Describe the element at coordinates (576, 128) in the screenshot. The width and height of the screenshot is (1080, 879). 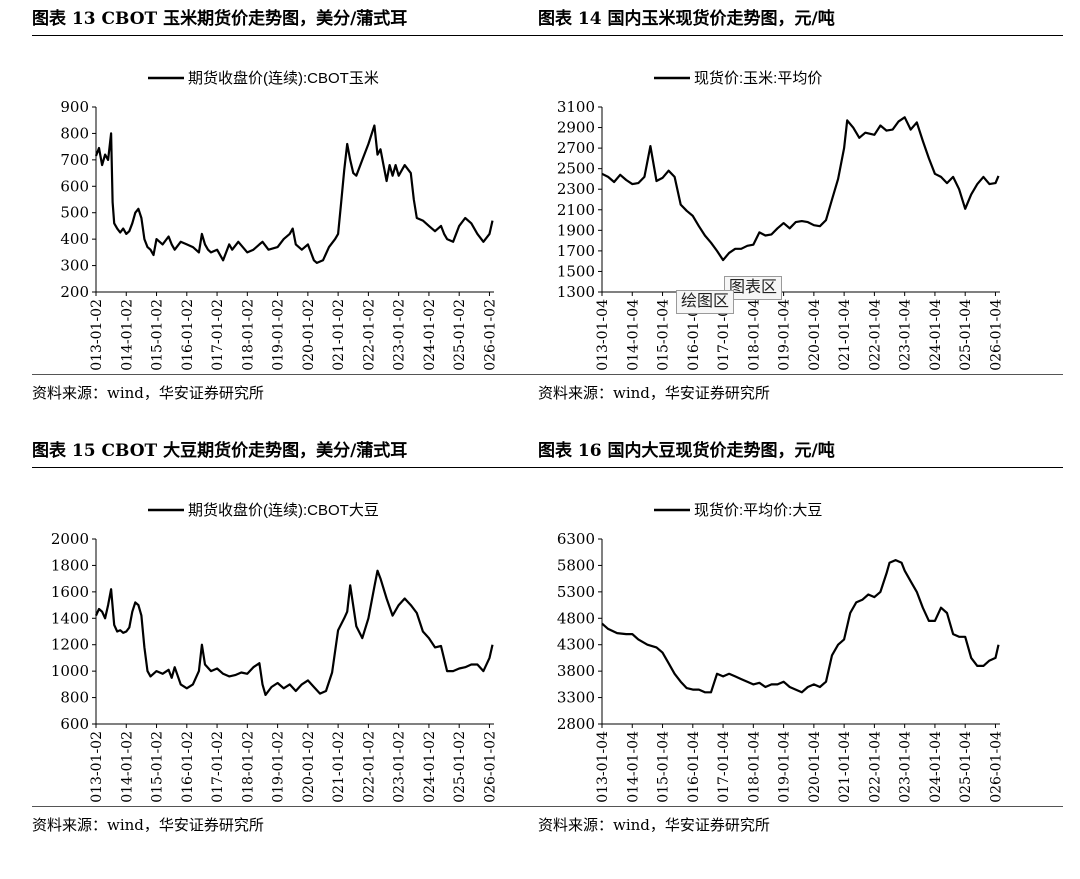
I see `y-tick-label: 2900` at that location.